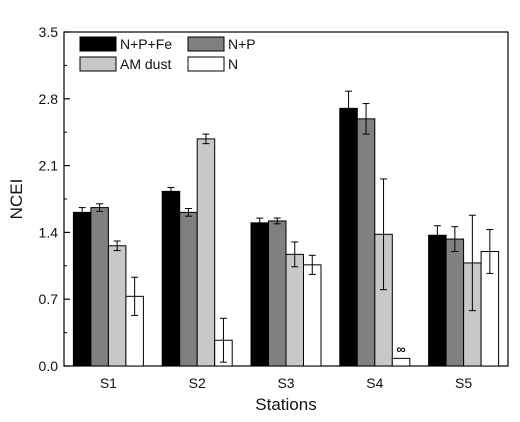 Image resolution: width=520 pixels, height=422 pixels. What do you see at coordinates (197, 383) in the screenshot?
I see `x-tick-label-s2: S2` at bounding box center [197, 383].